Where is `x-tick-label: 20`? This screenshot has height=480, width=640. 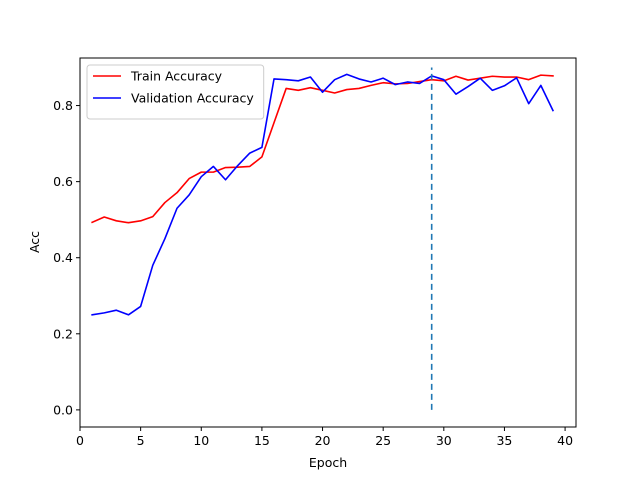
x-tick-label: 20 is located at coordinates (323, 440).